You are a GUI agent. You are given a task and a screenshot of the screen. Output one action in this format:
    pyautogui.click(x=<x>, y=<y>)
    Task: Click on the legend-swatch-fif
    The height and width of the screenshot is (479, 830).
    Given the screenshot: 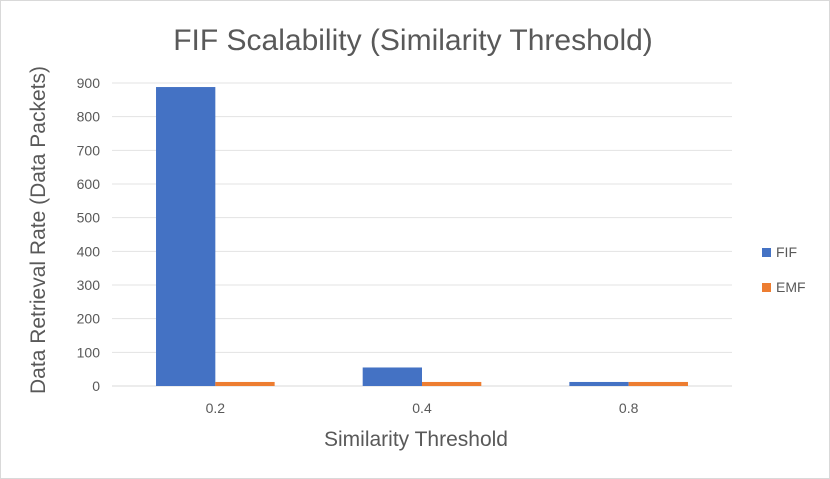 What is the action you would take?
    pyautogui.click(x=766, y=252)
    